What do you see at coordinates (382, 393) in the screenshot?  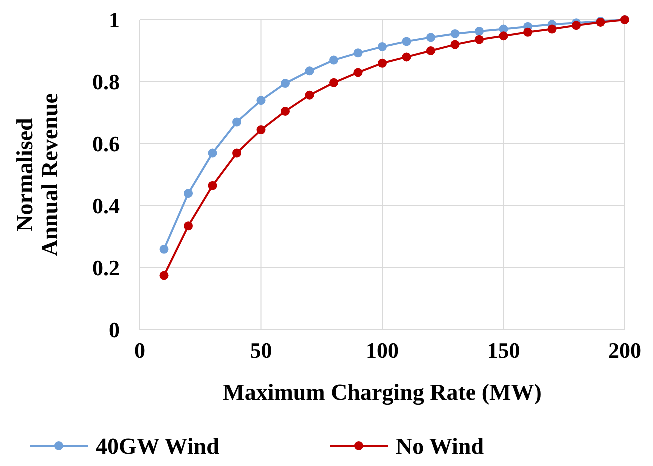 I see `x-axis-title: Maximum Charging Rate (MW)` at bounding box center [382, 393].